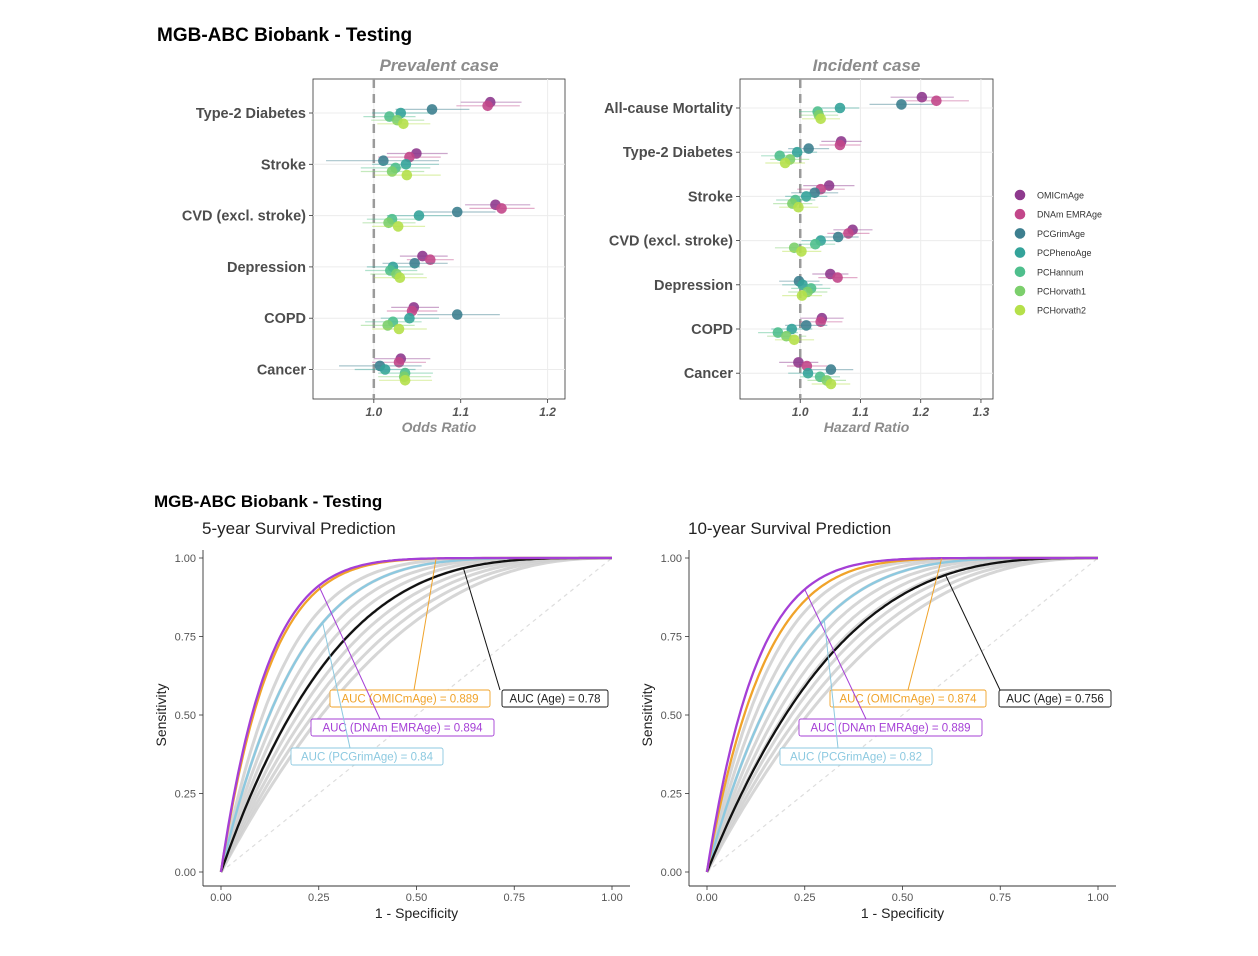 This screenshot has width=1258, height=956. I want to click on roc-curve-age, so click(901, 714).